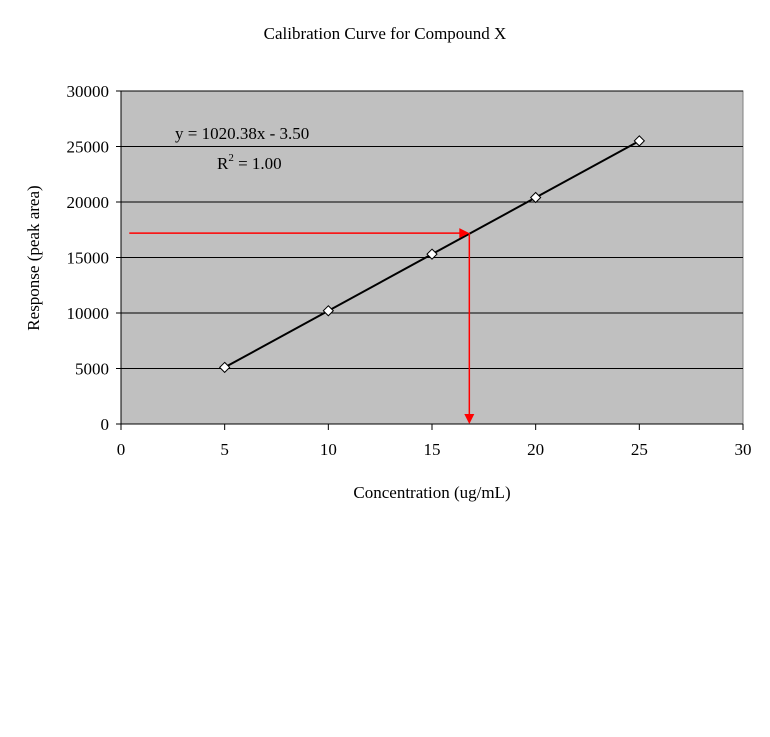 The height and width of the screenshot is (737, 770). I want to click on y-tick-label: 20000, so click(88, 202).